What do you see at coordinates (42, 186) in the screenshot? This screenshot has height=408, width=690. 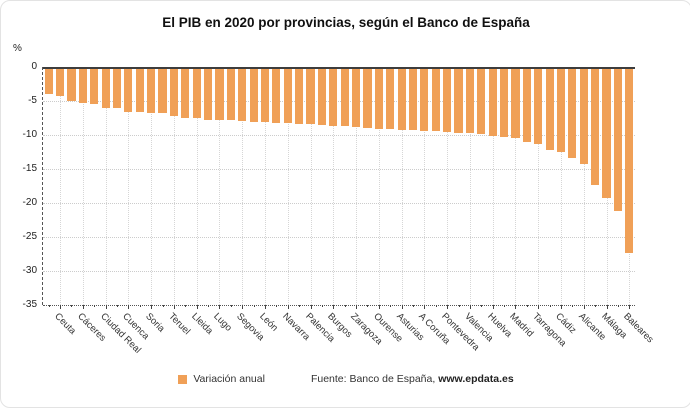 I see `y-axis-line` at bounding box center [42, 186].